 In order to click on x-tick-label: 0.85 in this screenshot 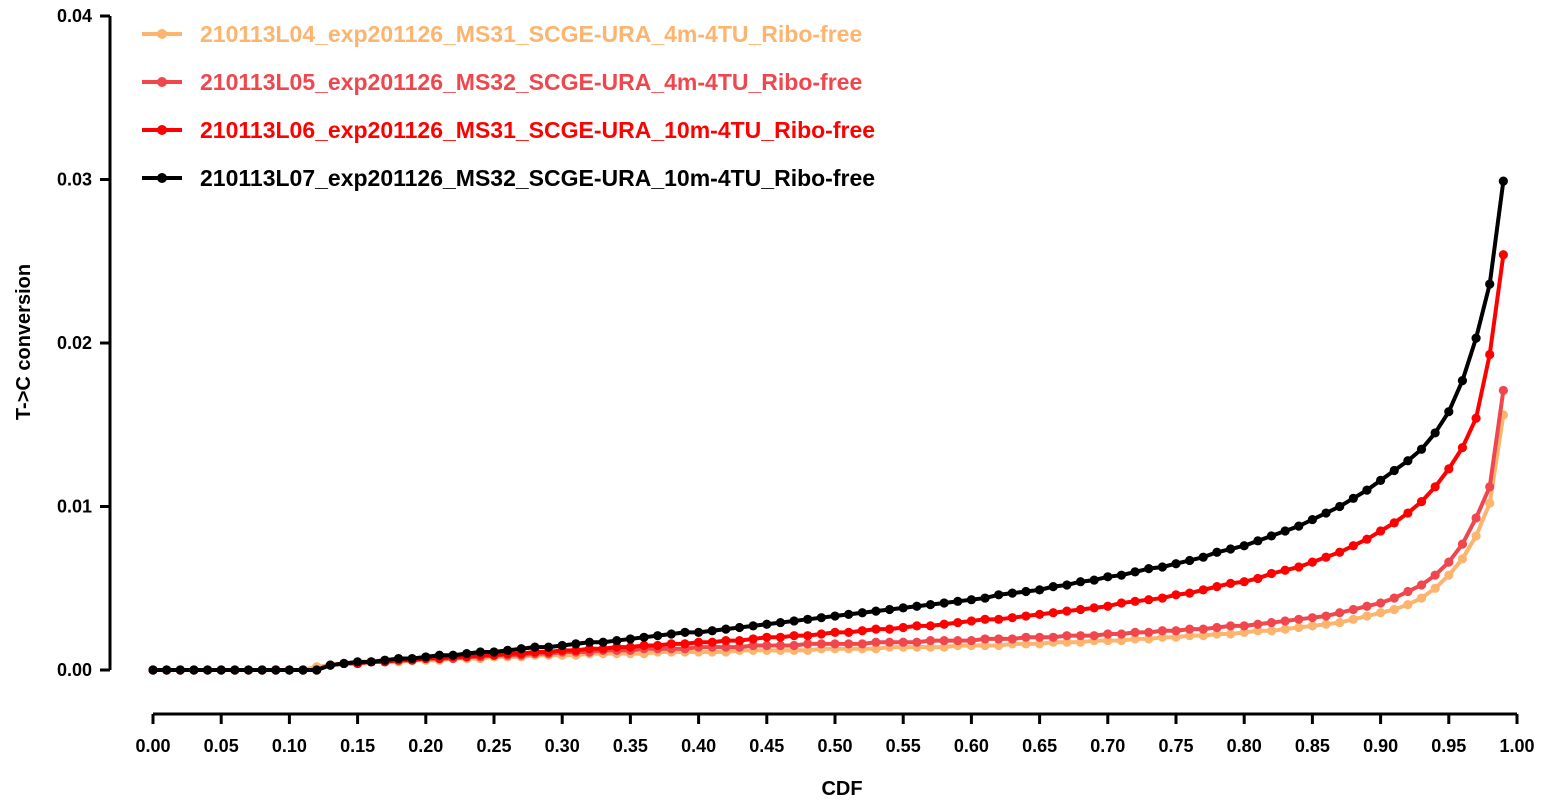, I will do `click(1312, 746)`.